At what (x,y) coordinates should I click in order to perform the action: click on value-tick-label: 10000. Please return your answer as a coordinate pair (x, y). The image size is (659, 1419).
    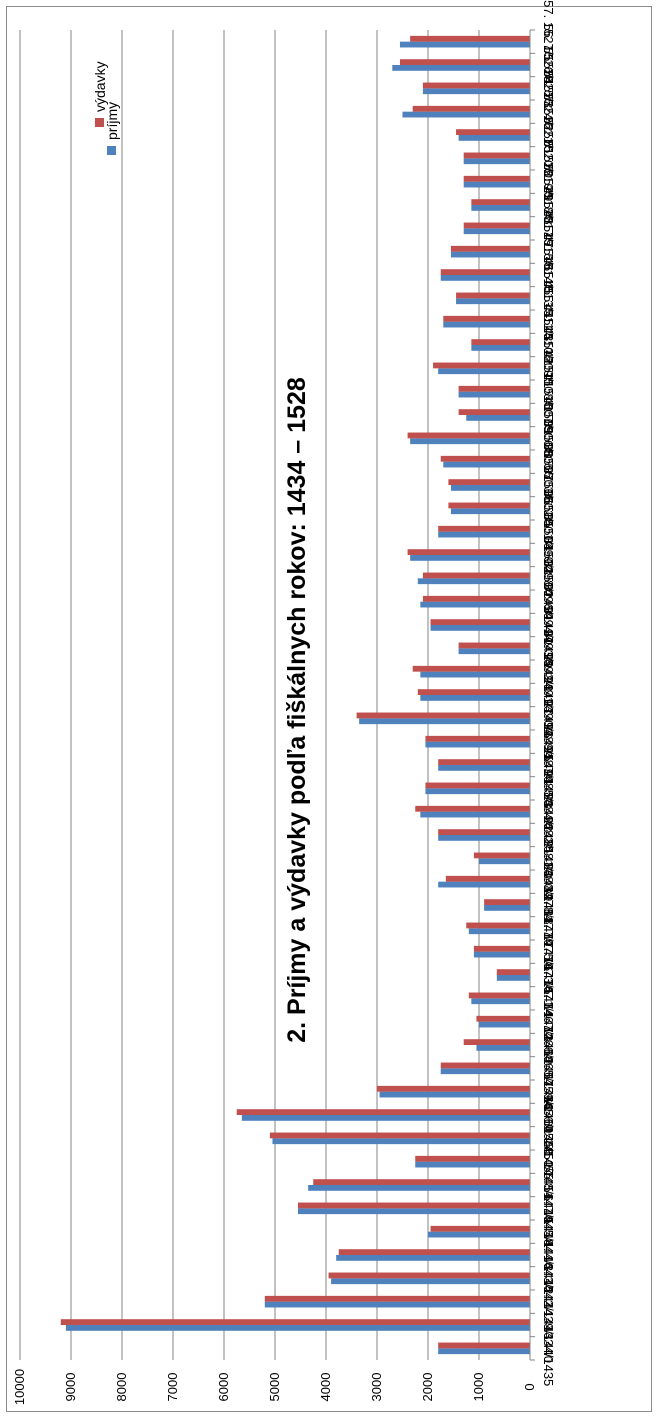
    Looking at the image, I should click on (19, 1387).